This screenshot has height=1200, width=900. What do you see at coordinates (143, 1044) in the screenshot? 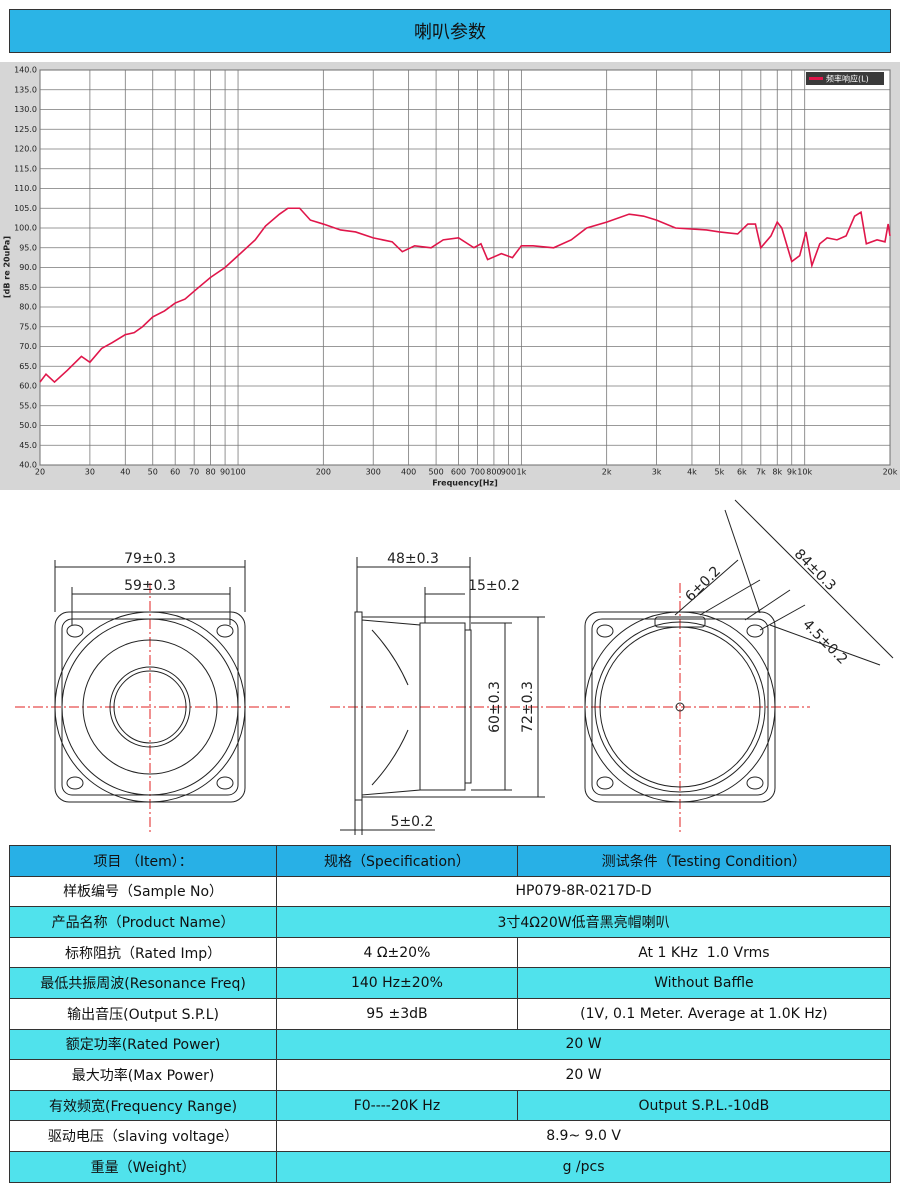
I see `table-cell: 额定功率(Rated Power)` at bounding box center [143, 1044].